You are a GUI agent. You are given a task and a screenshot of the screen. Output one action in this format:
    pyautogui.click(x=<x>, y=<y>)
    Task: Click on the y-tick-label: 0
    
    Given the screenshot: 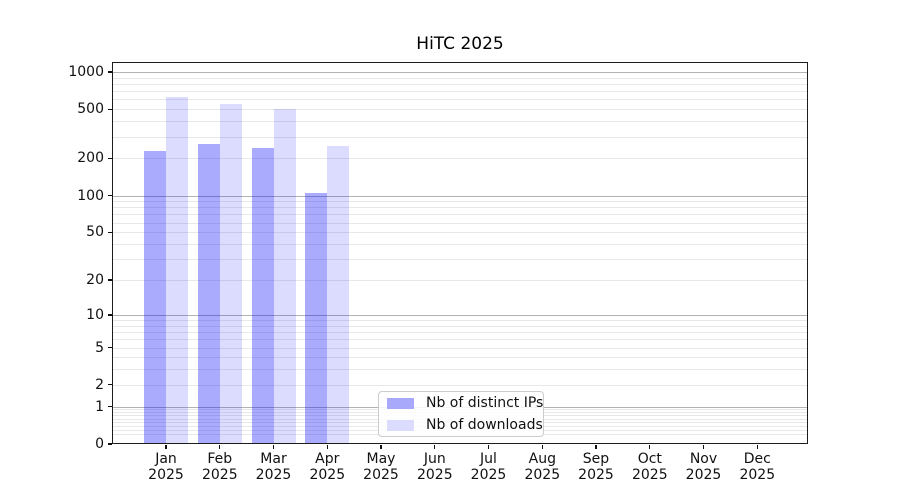 What is the action you would take?
    pyautogui.click(x=99, y=444)
    